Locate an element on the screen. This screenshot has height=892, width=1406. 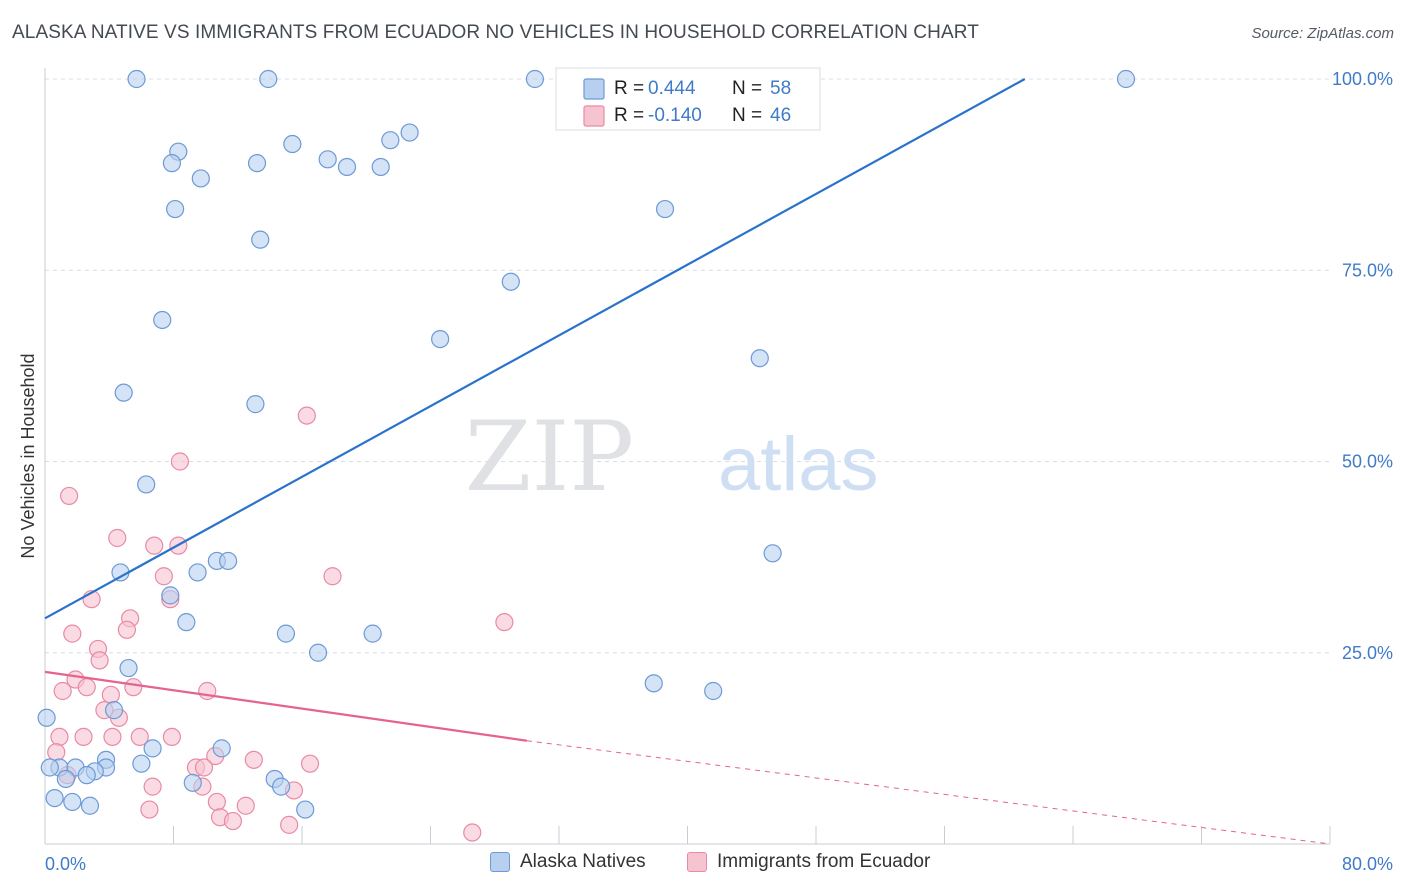
watermark: ZIP atlas is located at coordinates (672, 457).